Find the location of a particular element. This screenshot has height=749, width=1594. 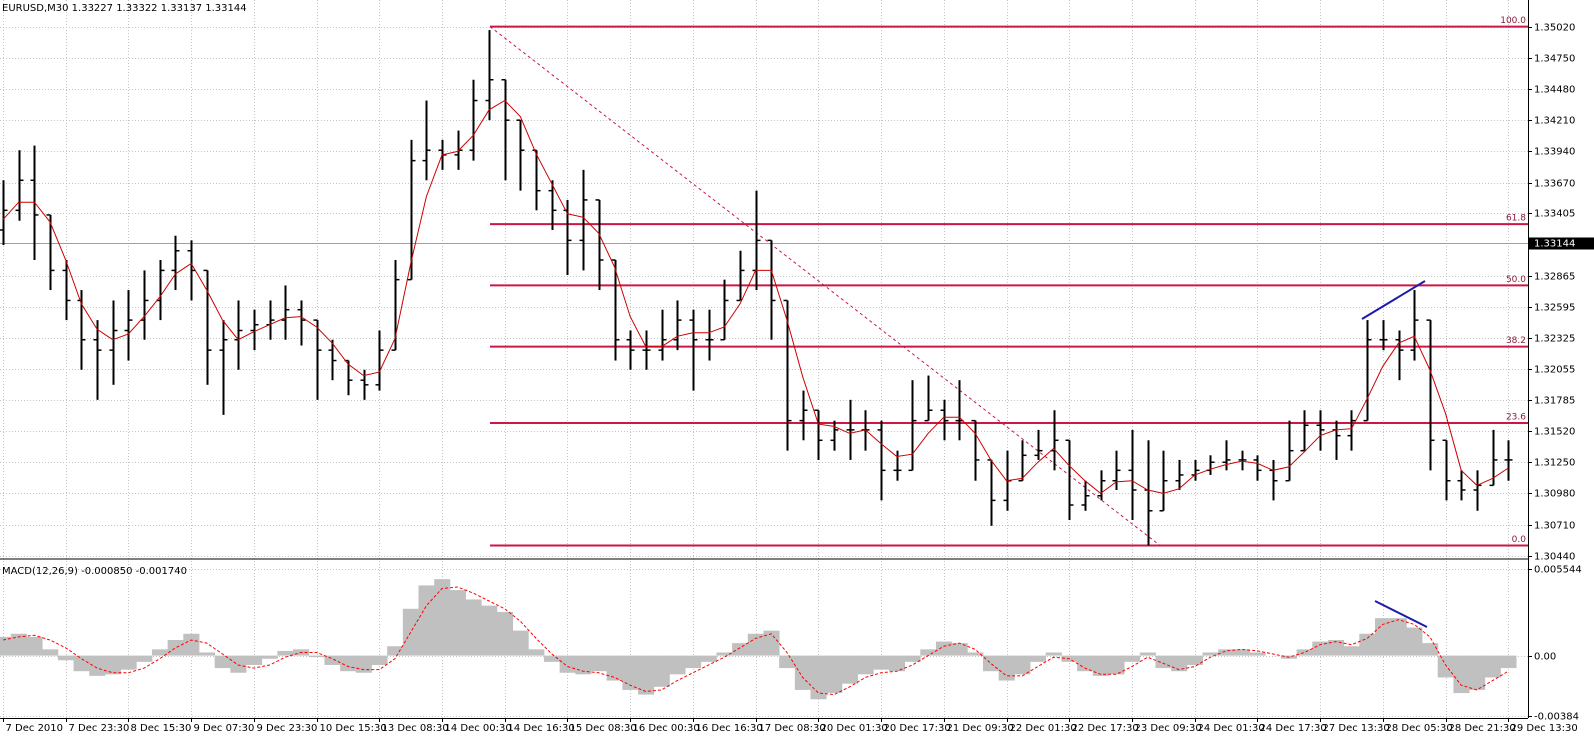

x-tick-label: 7 Dec 2010 is located at coordinates (35, 728).